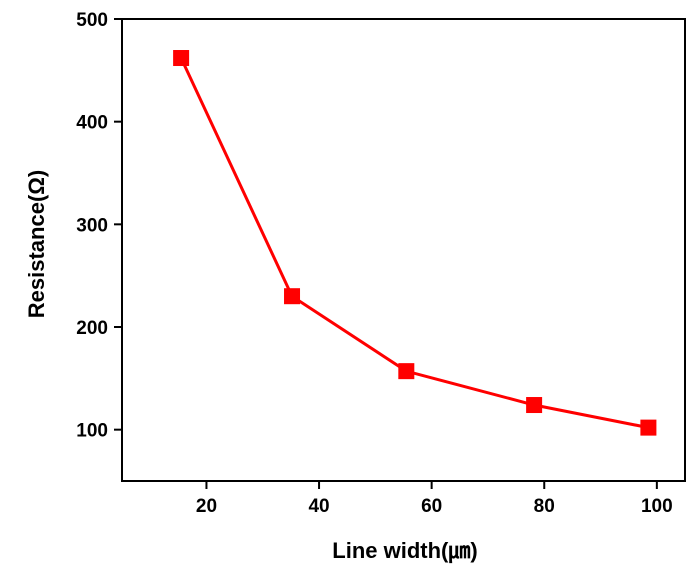  Describe the element at coordinates (404, 551) in the screenshot. I see `x-axis-title: Line width(㎛)` at that location.